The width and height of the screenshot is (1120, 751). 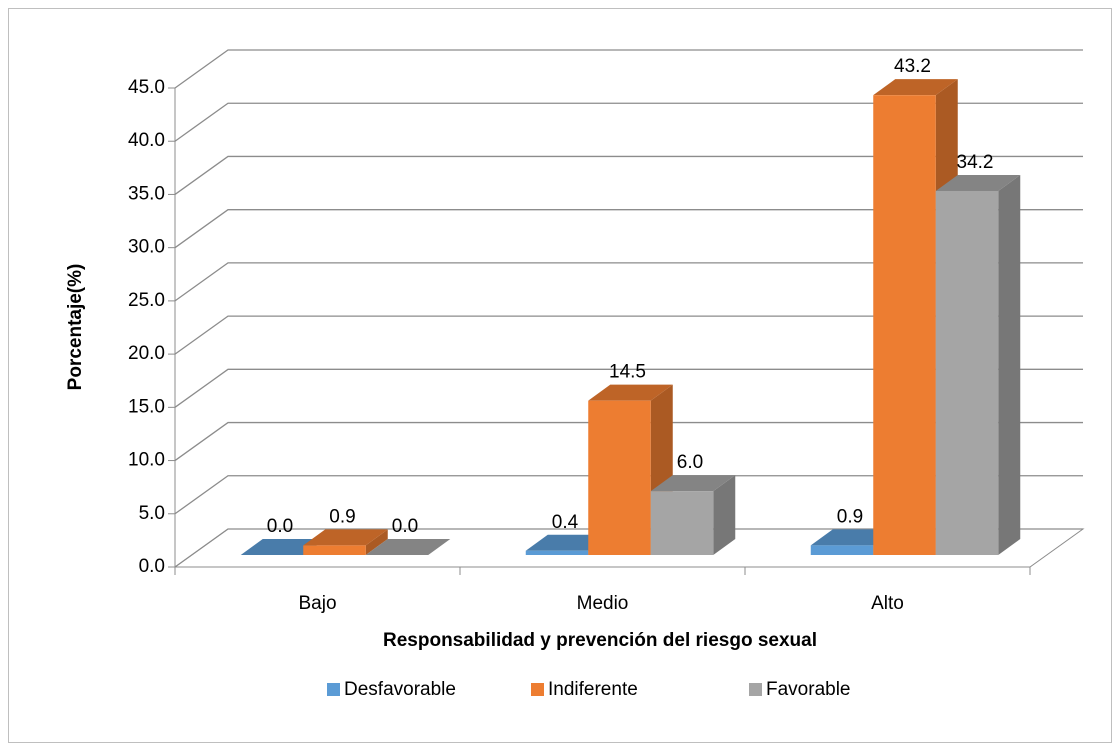 What do you see at coordinates (146, 460) in the screenshot?
I see `y-tick-label: 10.0` at bounding box center [146, 460].